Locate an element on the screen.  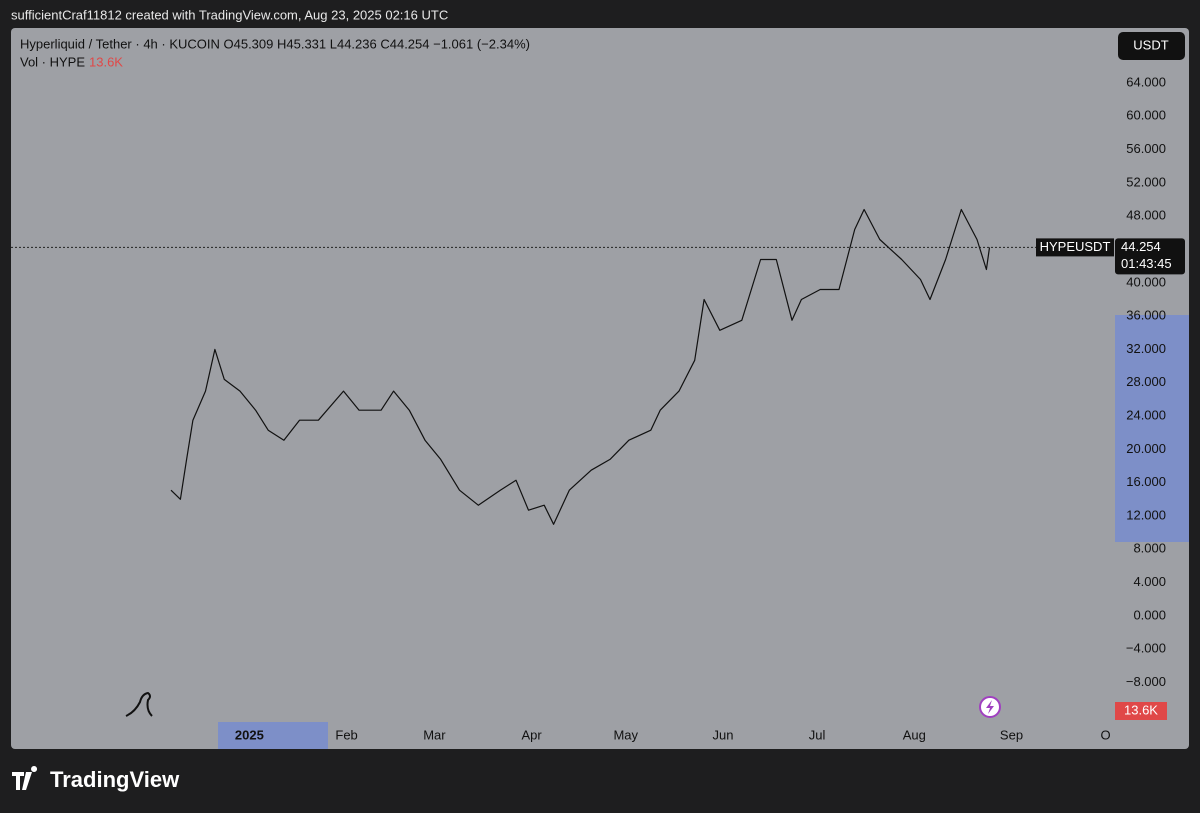
y-tick-label: 16.000 is located at coordinates (1146, 481).